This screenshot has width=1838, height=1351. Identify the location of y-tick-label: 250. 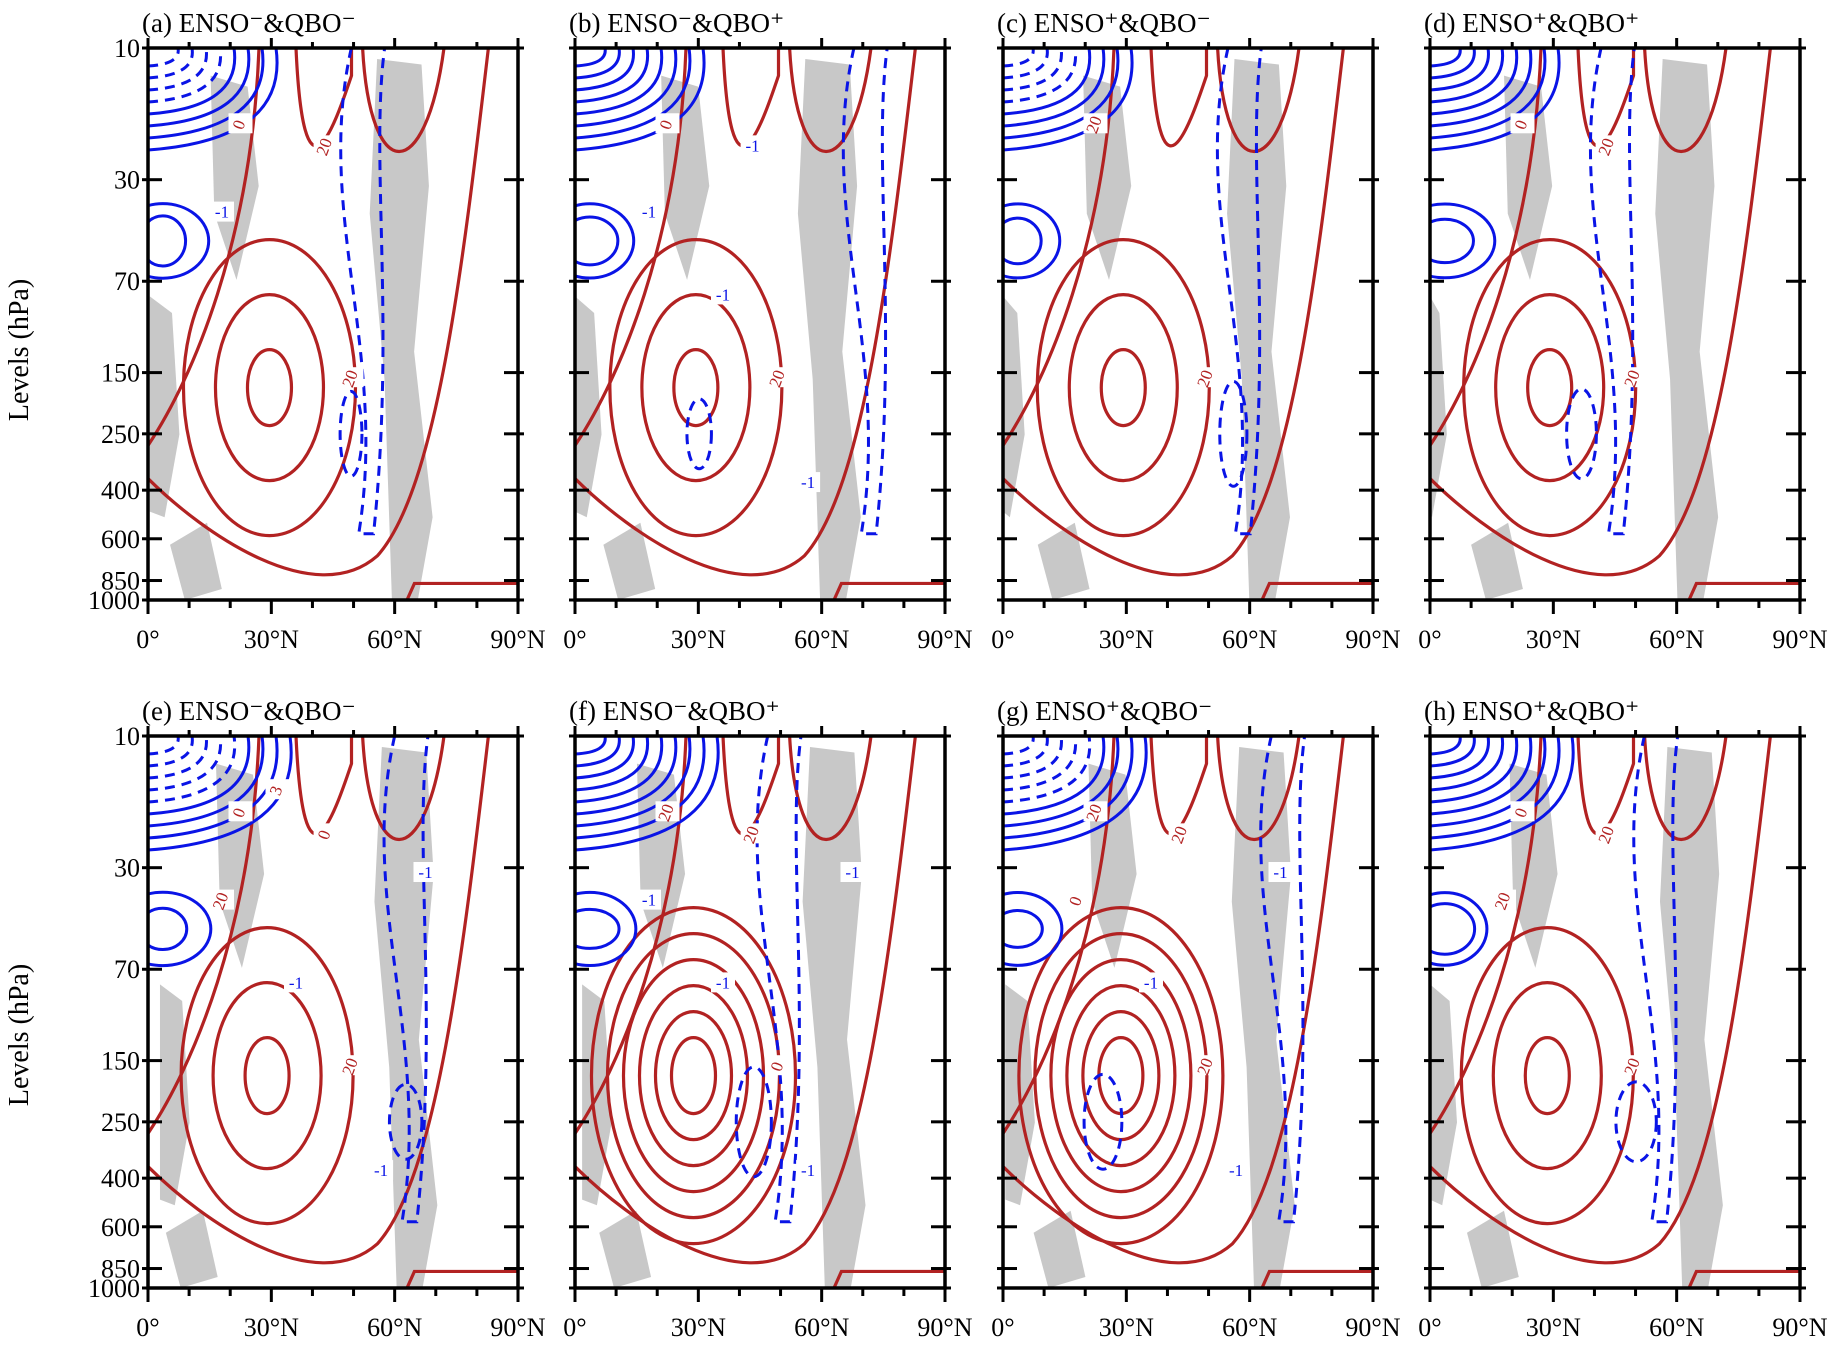
(120, 1122).